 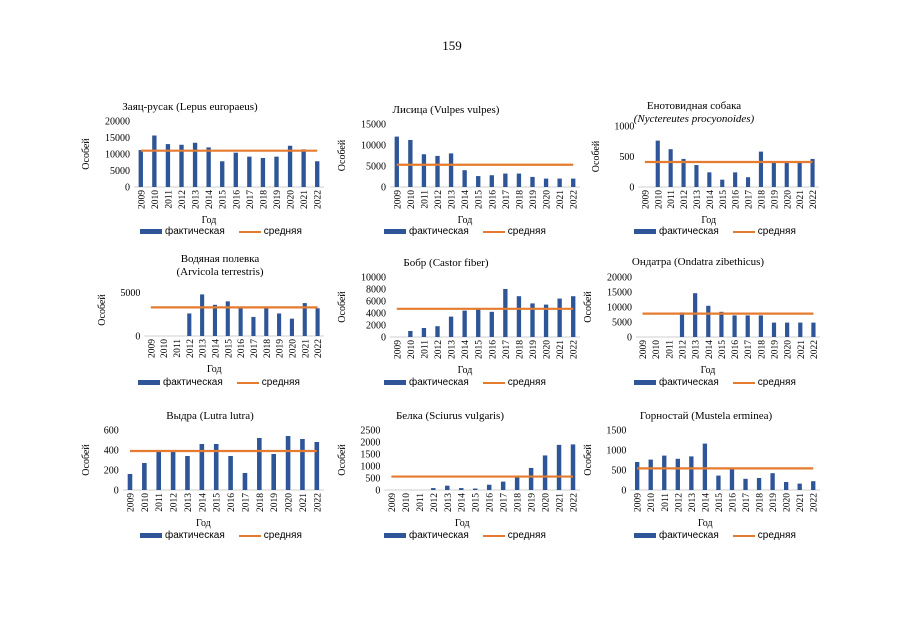 What do you see at coordinates (190, 107) in the screenshot?
I see `chart-title-text: Заяц-русак (Lepus europaeus)` at bounding box center [190, 107].